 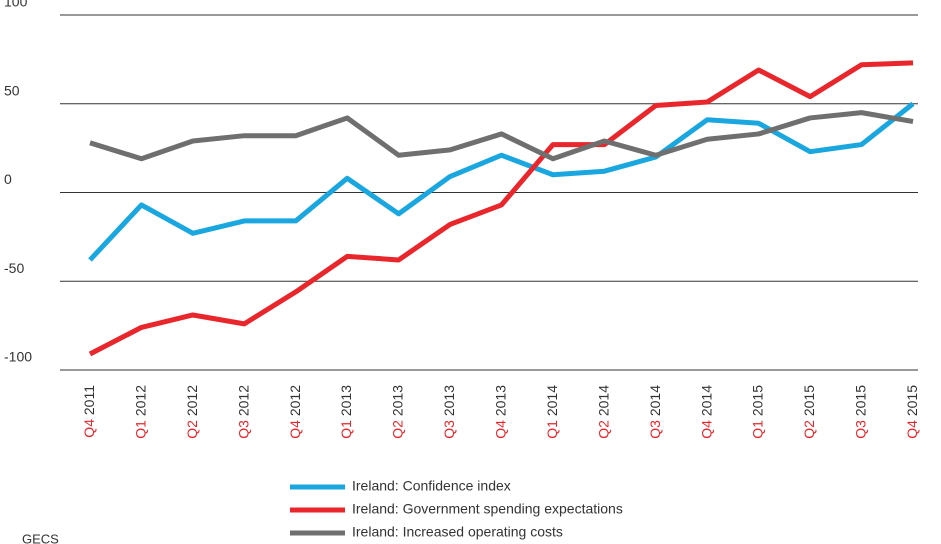 I want to click on x-tick-label: Q2 2014, so click(x=603, y=412).